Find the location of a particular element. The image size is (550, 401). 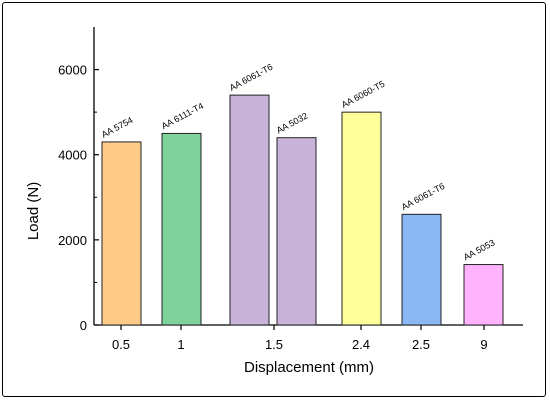

x-tick-label: 9 is located at coordinates (483, 344).